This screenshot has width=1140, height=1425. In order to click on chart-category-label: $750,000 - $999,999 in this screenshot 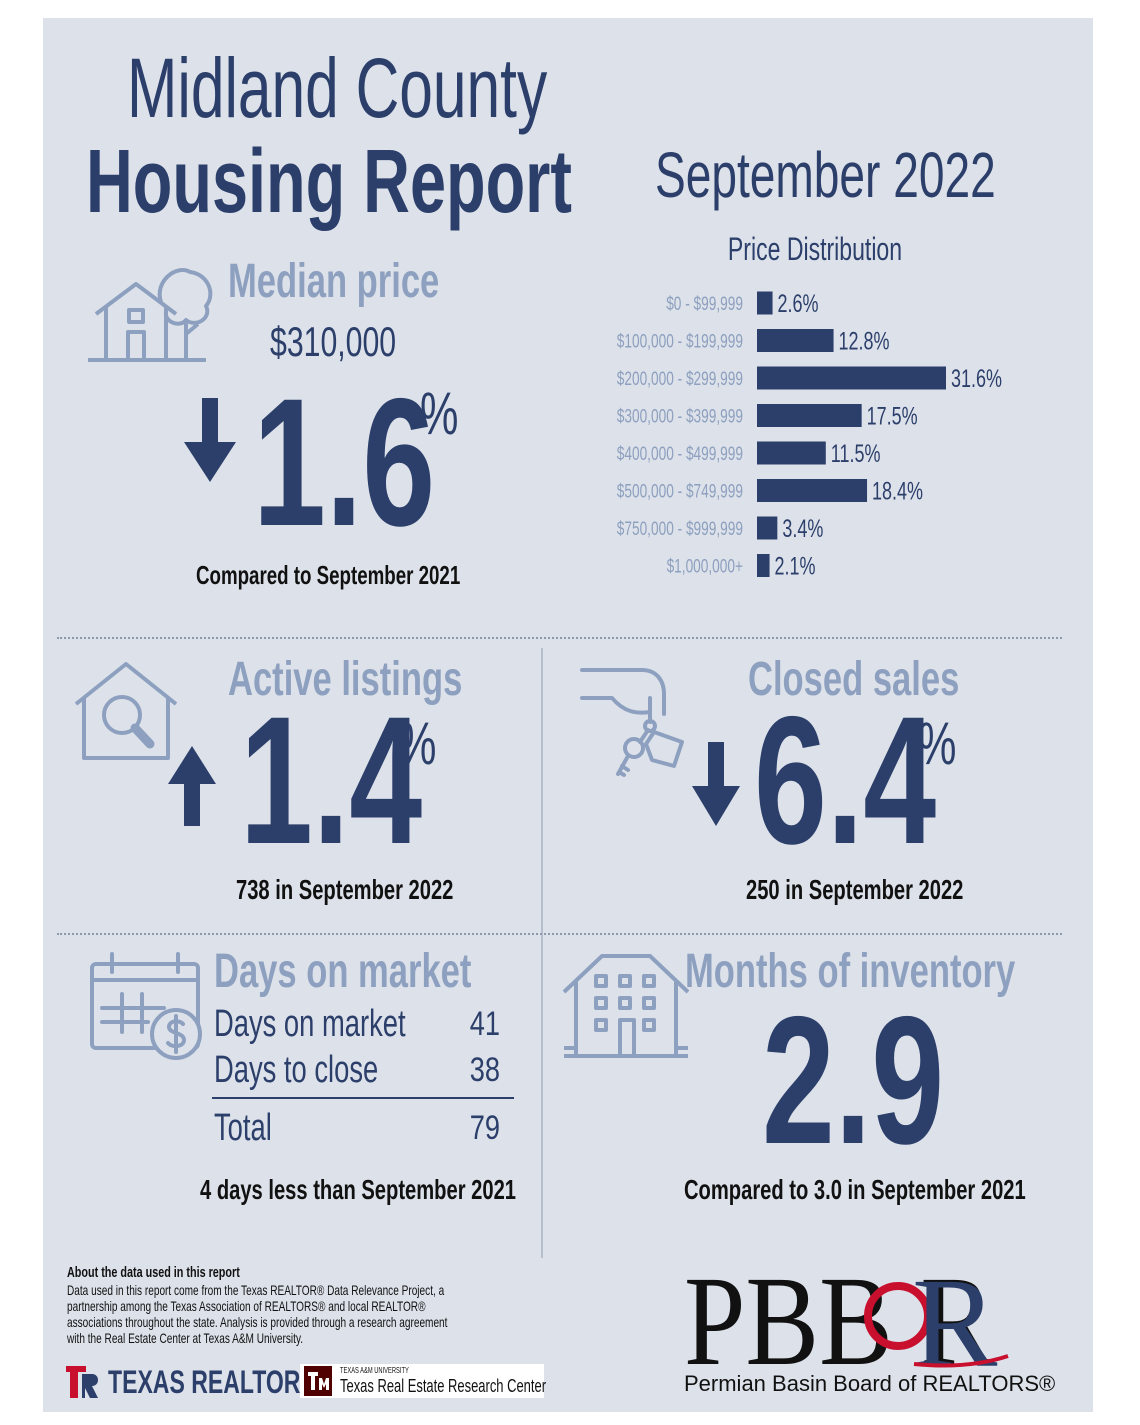, I will do `click(680, 529)`.